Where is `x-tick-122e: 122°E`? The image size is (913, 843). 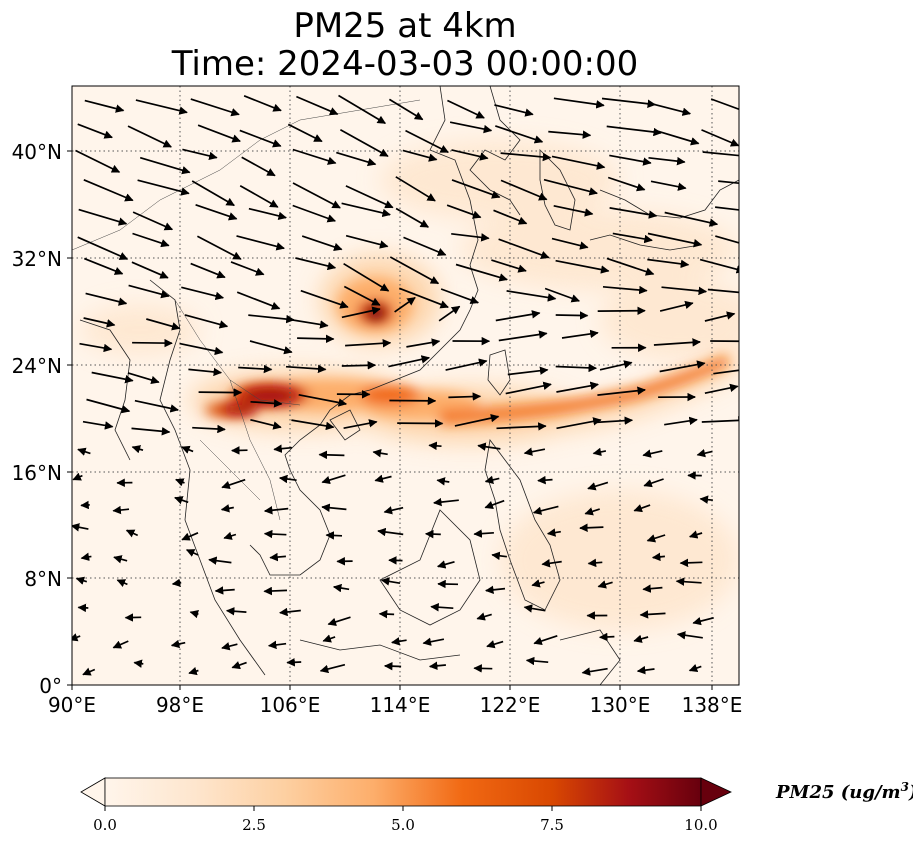 x-tick-122e: 122°E is located at coordinates (510, 705).